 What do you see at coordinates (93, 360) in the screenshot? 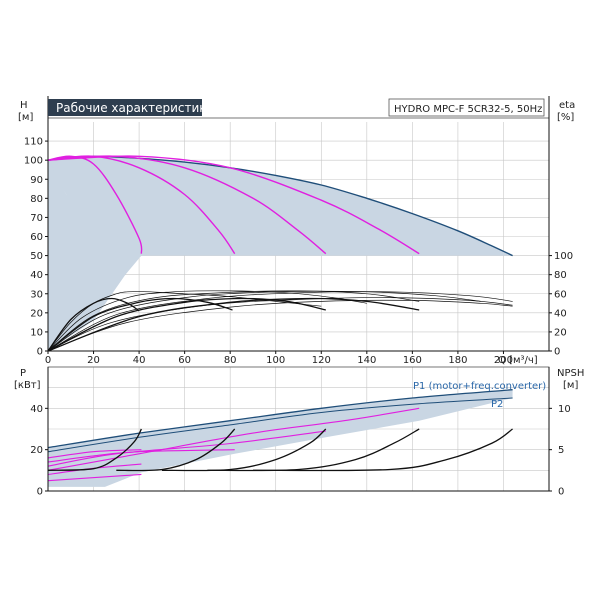
I see `flow-tick-label: 20` at bounding box center [93, 360].